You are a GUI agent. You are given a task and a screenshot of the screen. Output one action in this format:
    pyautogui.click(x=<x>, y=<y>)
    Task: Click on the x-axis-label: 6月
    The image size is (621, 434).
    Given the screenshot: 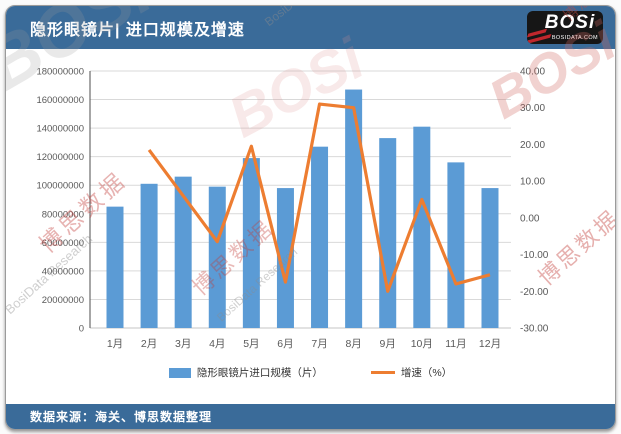 What is the action you would take?
    pyautogui.click(x=285, y=344)
    